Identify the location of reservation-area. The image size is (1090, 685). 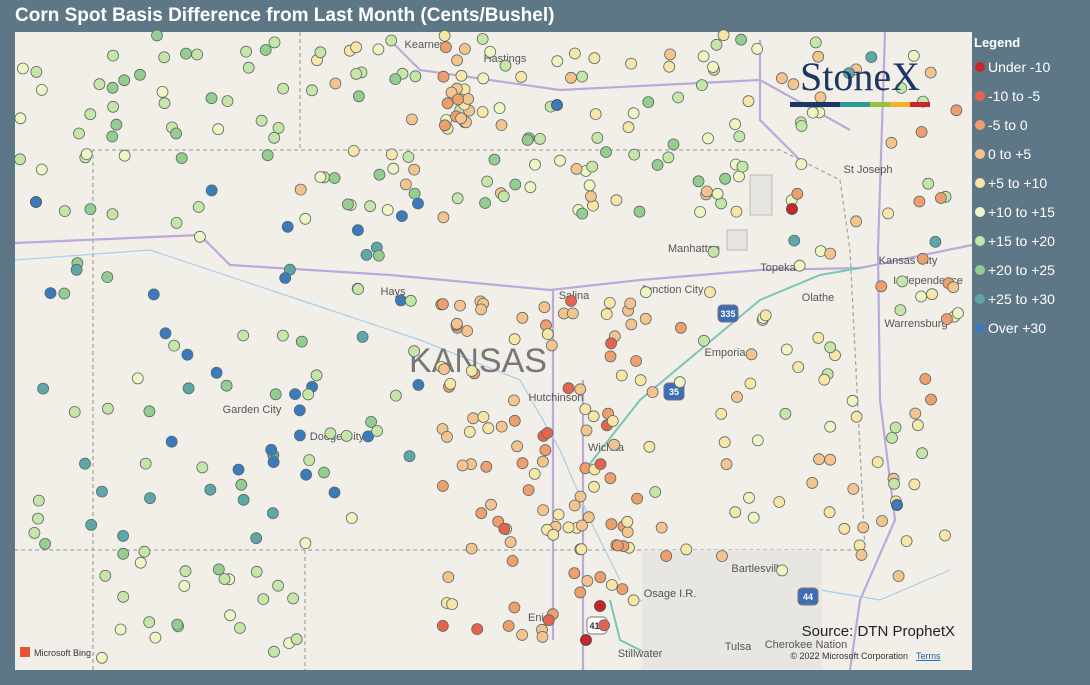
(732, 610).